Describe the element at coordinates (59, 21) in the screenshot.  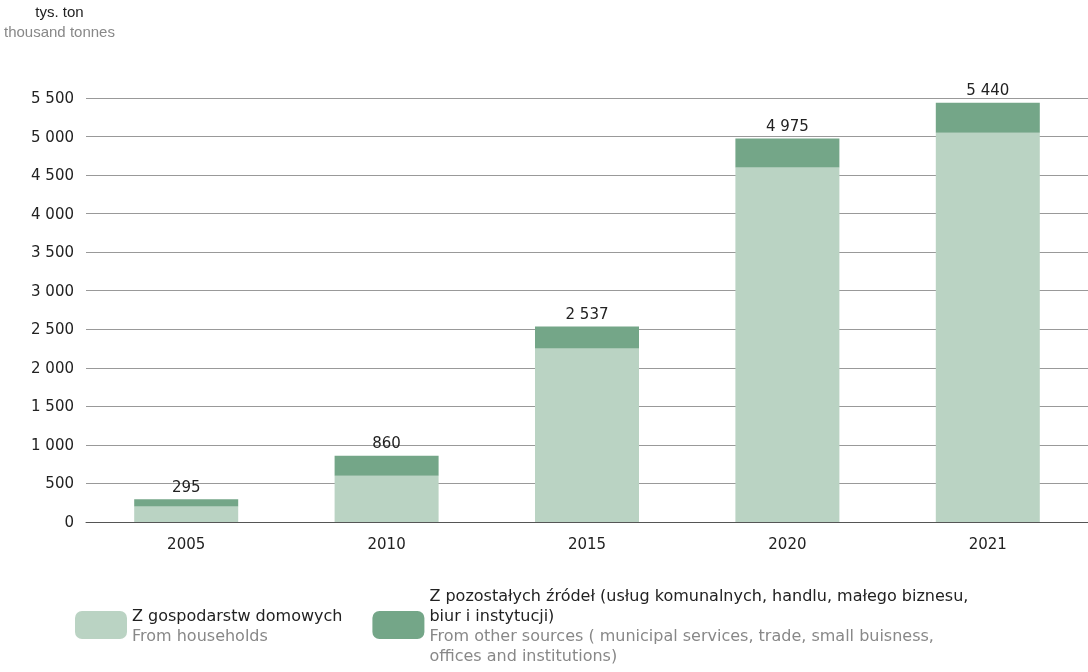
I see `y-axis-title: tys. ton thousand tonnes` at that location.